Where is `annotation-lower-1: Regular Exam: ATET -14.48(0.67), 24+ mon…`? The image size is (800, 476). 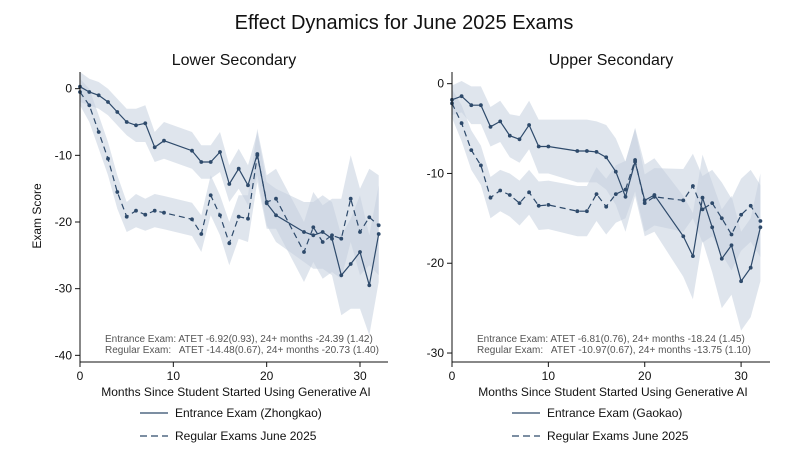 annotation-lower-1: Regular Exam: ATET -14.48(0.67), 24+ mon… is located at coordinates (242, 350).